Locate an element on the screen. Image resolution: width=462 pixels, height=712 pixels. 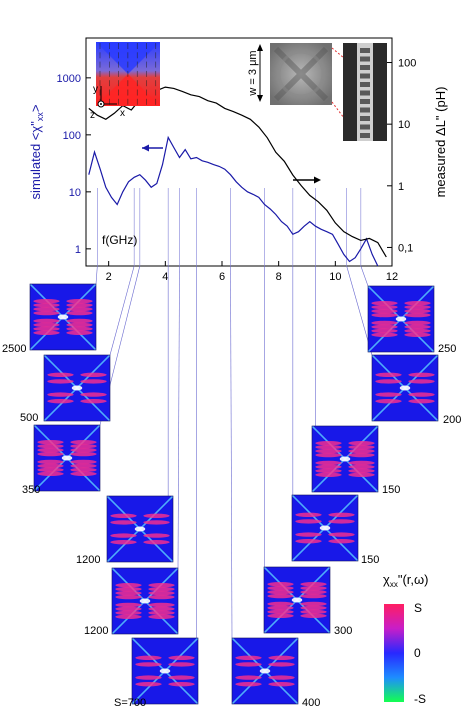
mode-map-right-2: 200 is located at coordinates (416, 390).